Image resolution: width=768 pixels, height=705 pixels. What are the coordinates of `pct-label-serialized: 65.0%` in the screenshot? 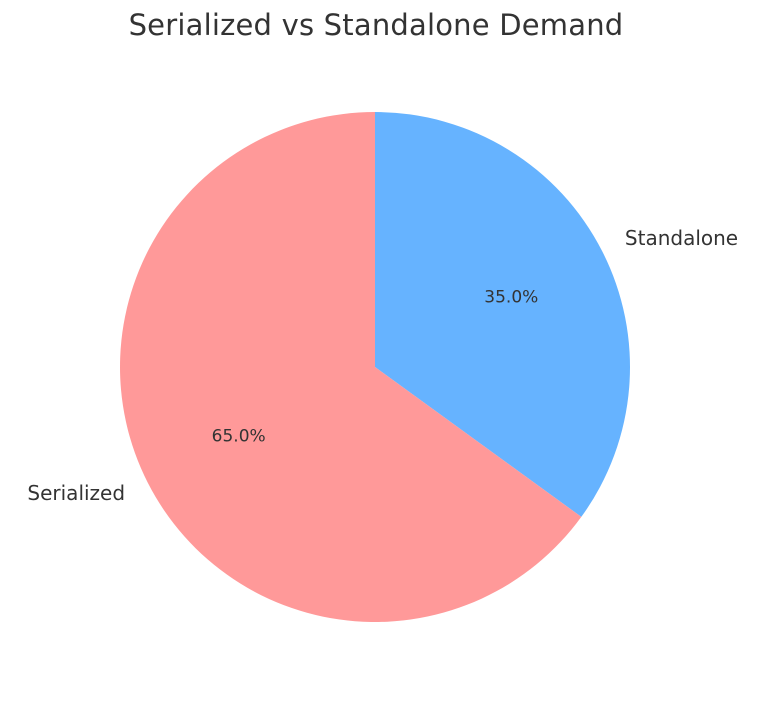 It's located at (239, 436).